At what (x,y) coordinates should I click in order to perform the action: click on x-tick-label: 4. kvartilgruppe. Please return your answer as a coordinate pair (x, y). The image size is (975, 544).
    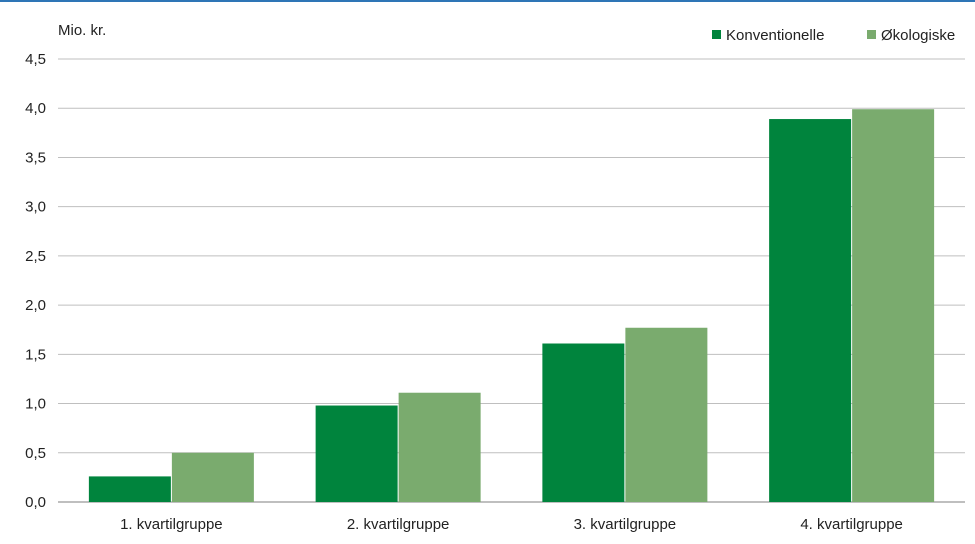
    Looking at the image, I should click on (851, 524).